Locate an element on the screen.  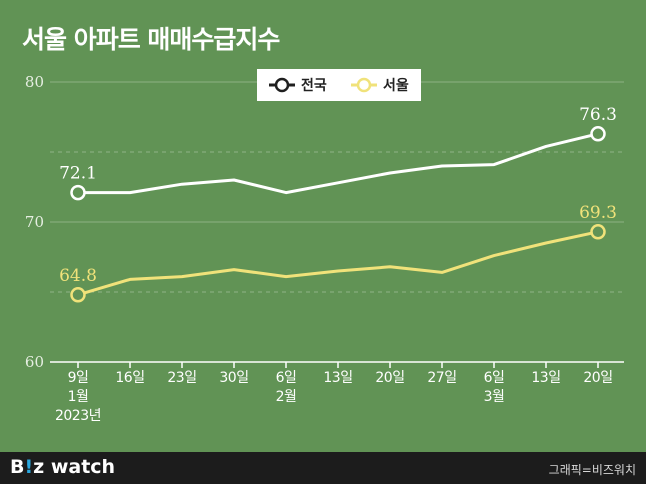
graphic-credit: 그래픽=비즈워치 is located at coordinates (592, 470).